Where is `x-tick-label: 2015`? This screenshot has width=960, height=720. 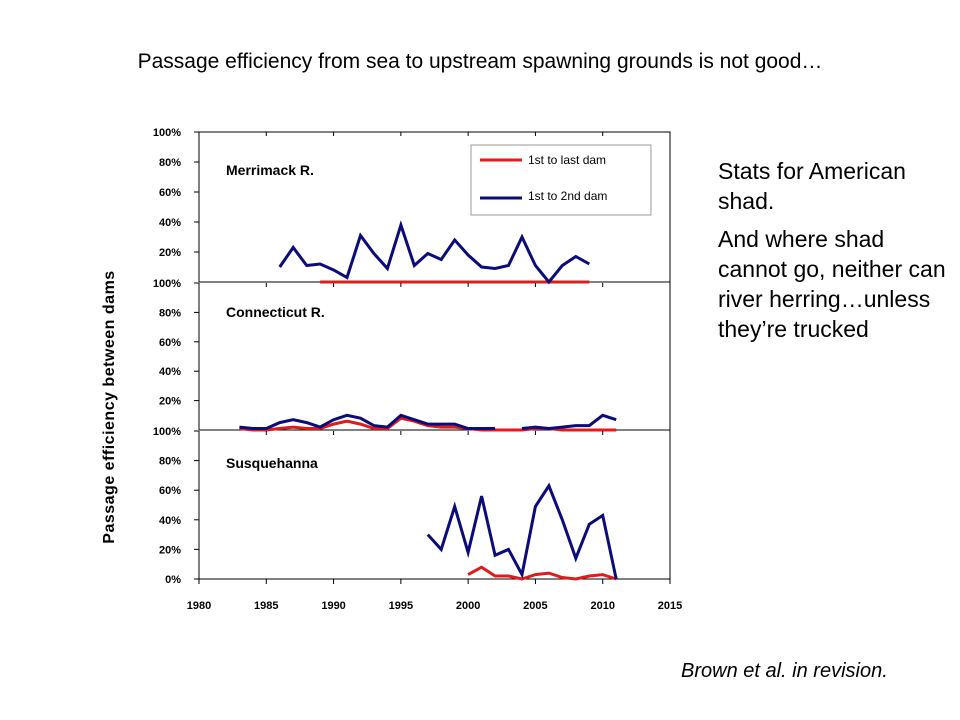 x-tick-label: 2015 is located at coordinates (670, 606).